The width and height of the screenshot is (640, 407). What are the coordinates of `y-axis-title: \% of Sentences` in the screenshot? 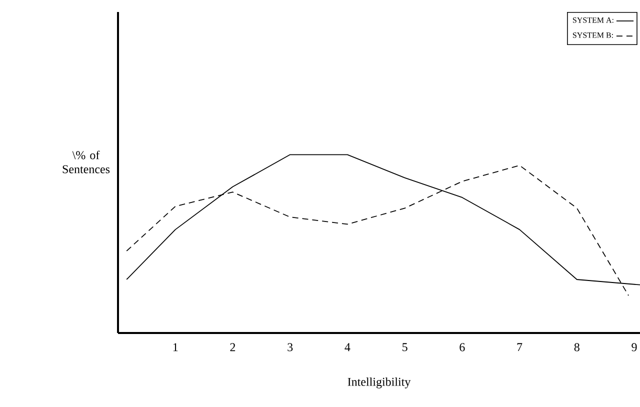 It's located at (86, 162).